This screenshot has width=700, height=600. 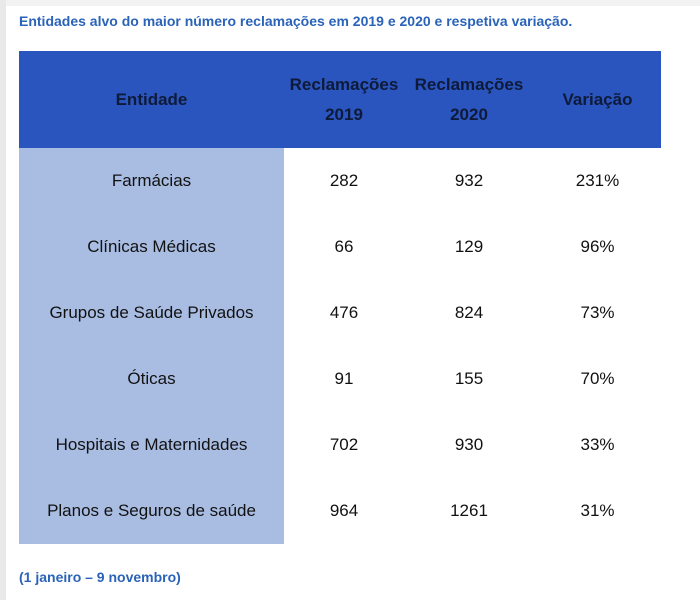 What do you see at coordinates (469, 84) in the screenshot?
I see `header-complaints-2020-label: Reclamações` at bounding box center [469, 84].